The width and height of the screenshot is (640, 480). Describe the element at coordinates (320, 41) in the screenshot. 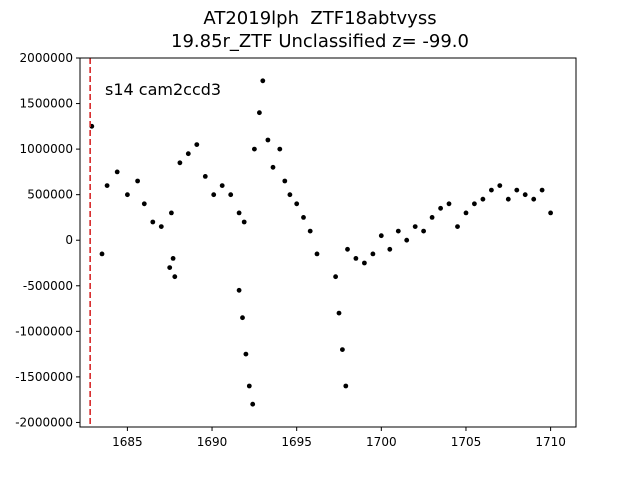

I see `chart-title-line-2: 19.85r_ZTF Unclassified z= -99.0` at that location.